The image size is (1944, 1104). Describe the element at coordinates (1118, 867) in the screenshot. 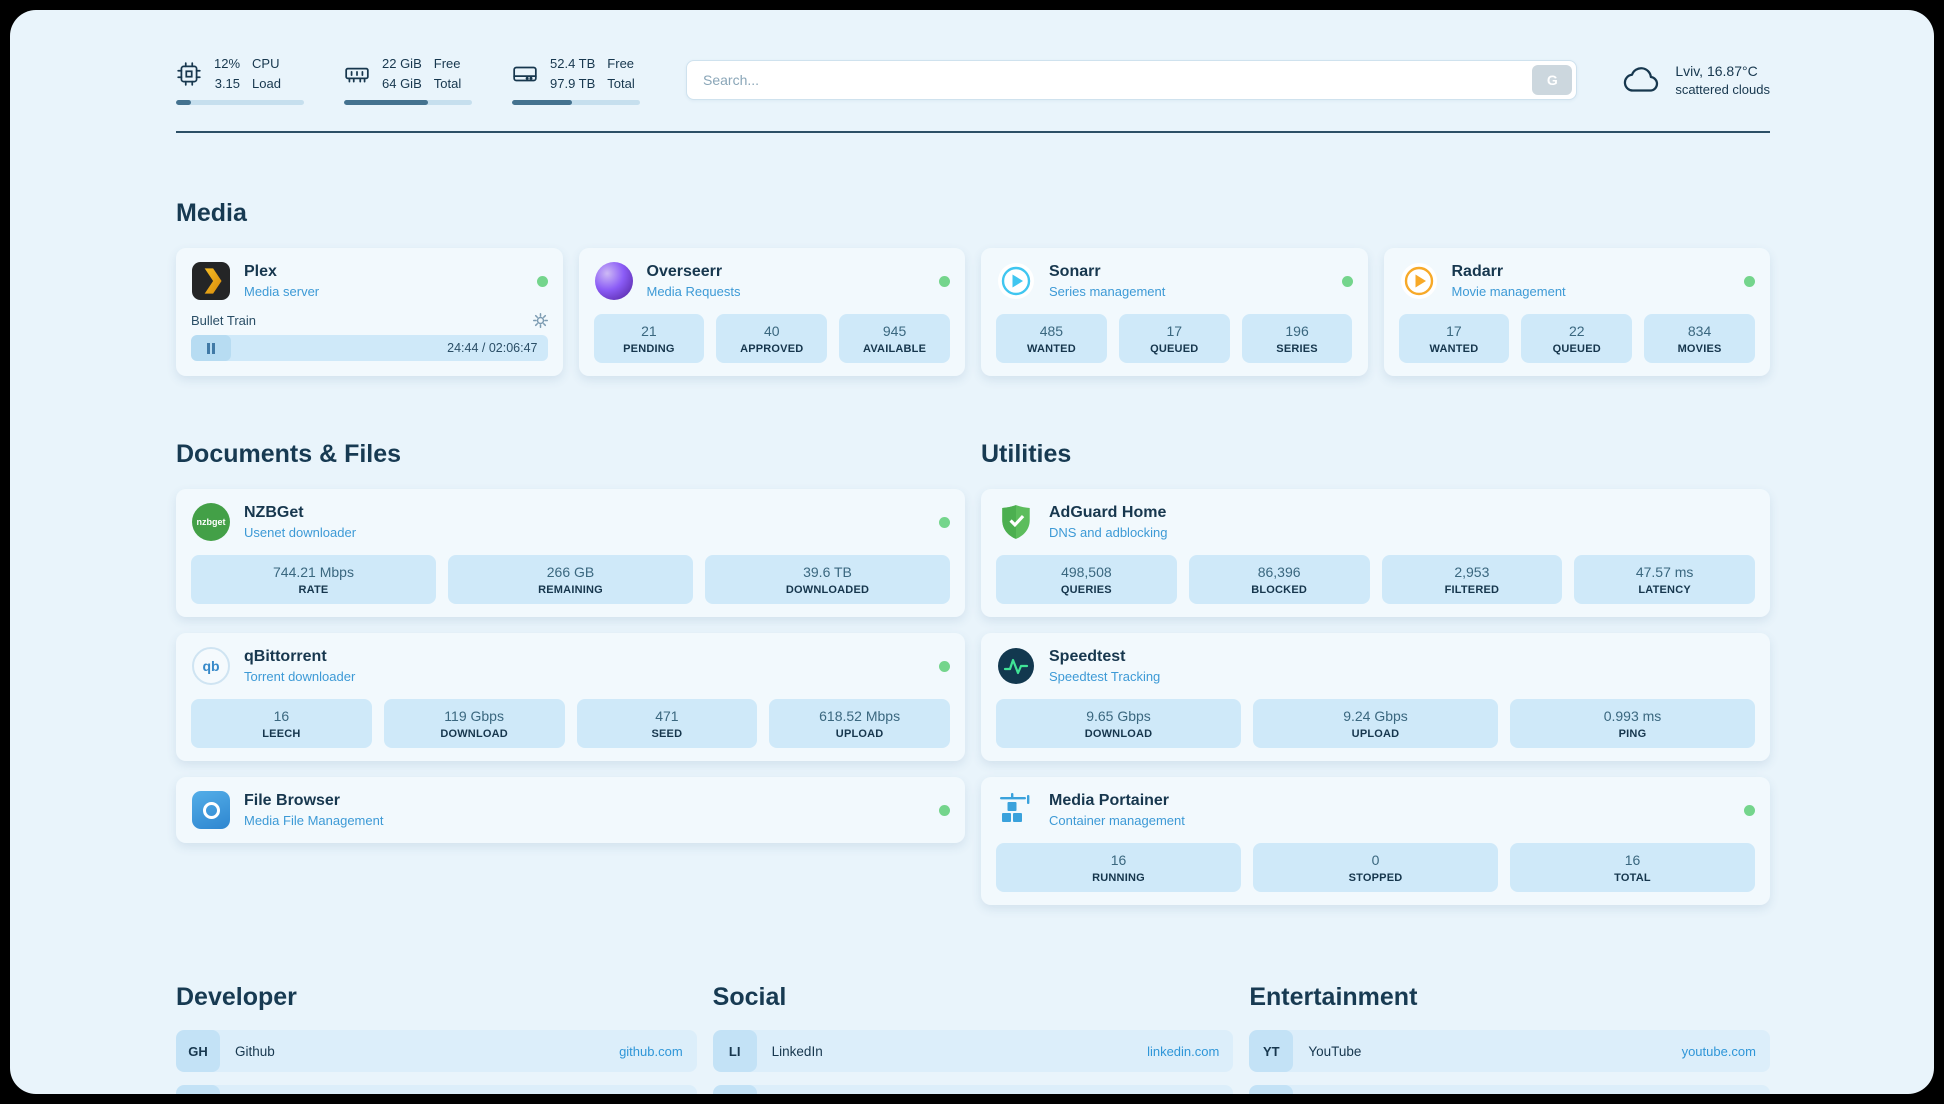

I see `stat-tile-running: 16 RUNNING` at that location.